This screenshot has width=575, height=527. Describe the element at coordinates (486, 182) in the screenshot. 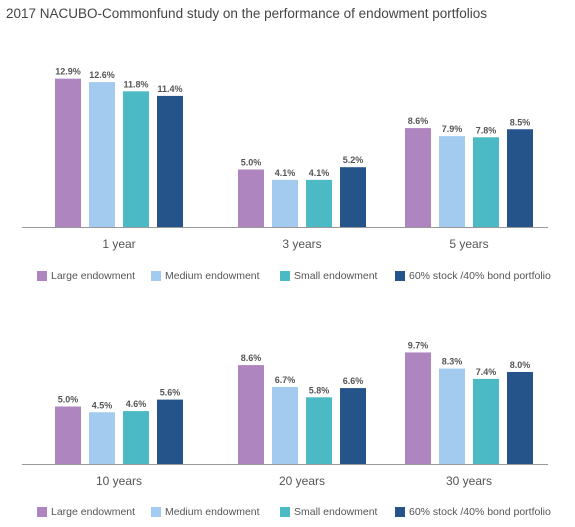

I see `bar-5-years-small-endowment` at that location.